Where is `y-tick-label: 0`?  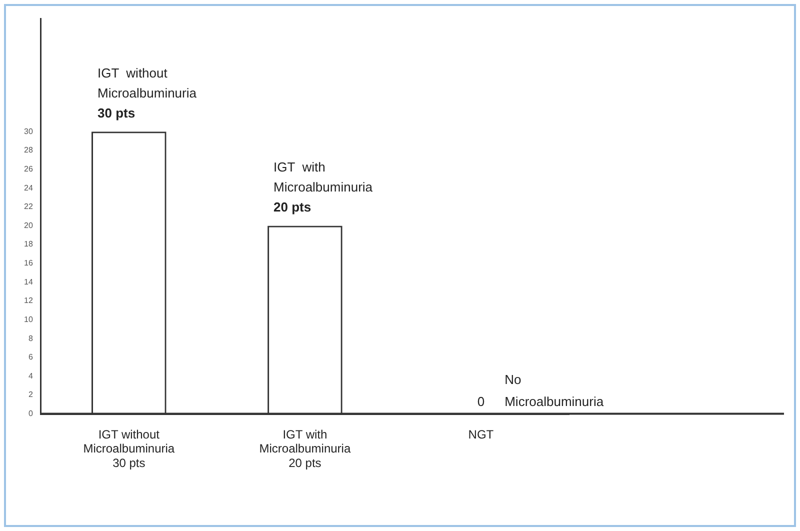 y-tick-label: 0 is located at coordinates (31, 413).